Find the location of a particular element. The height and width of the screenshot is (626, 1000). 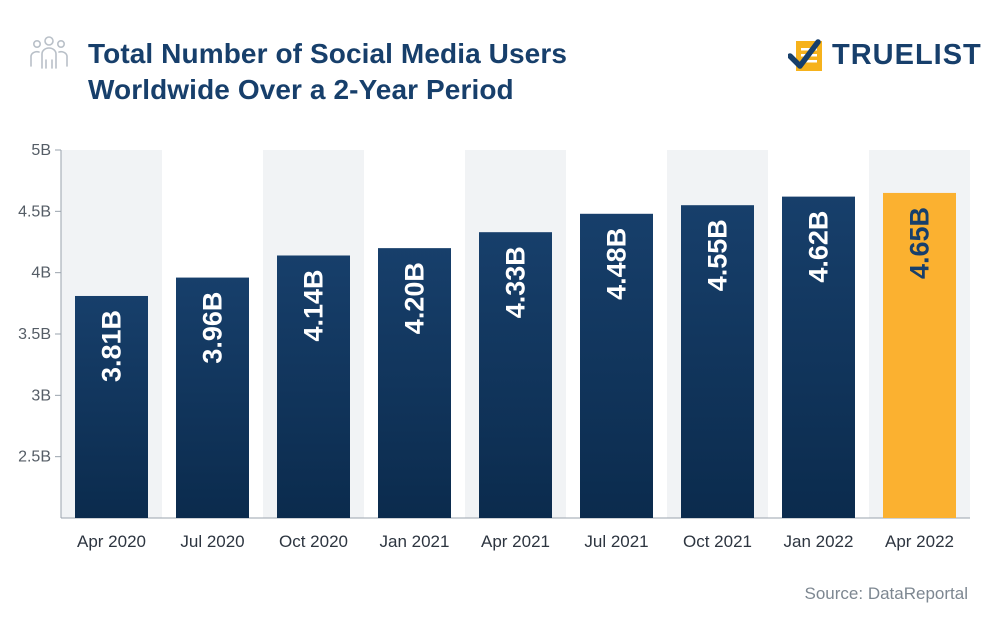

x-category-label: Jan 2021 is located at coordinates (415, 541).